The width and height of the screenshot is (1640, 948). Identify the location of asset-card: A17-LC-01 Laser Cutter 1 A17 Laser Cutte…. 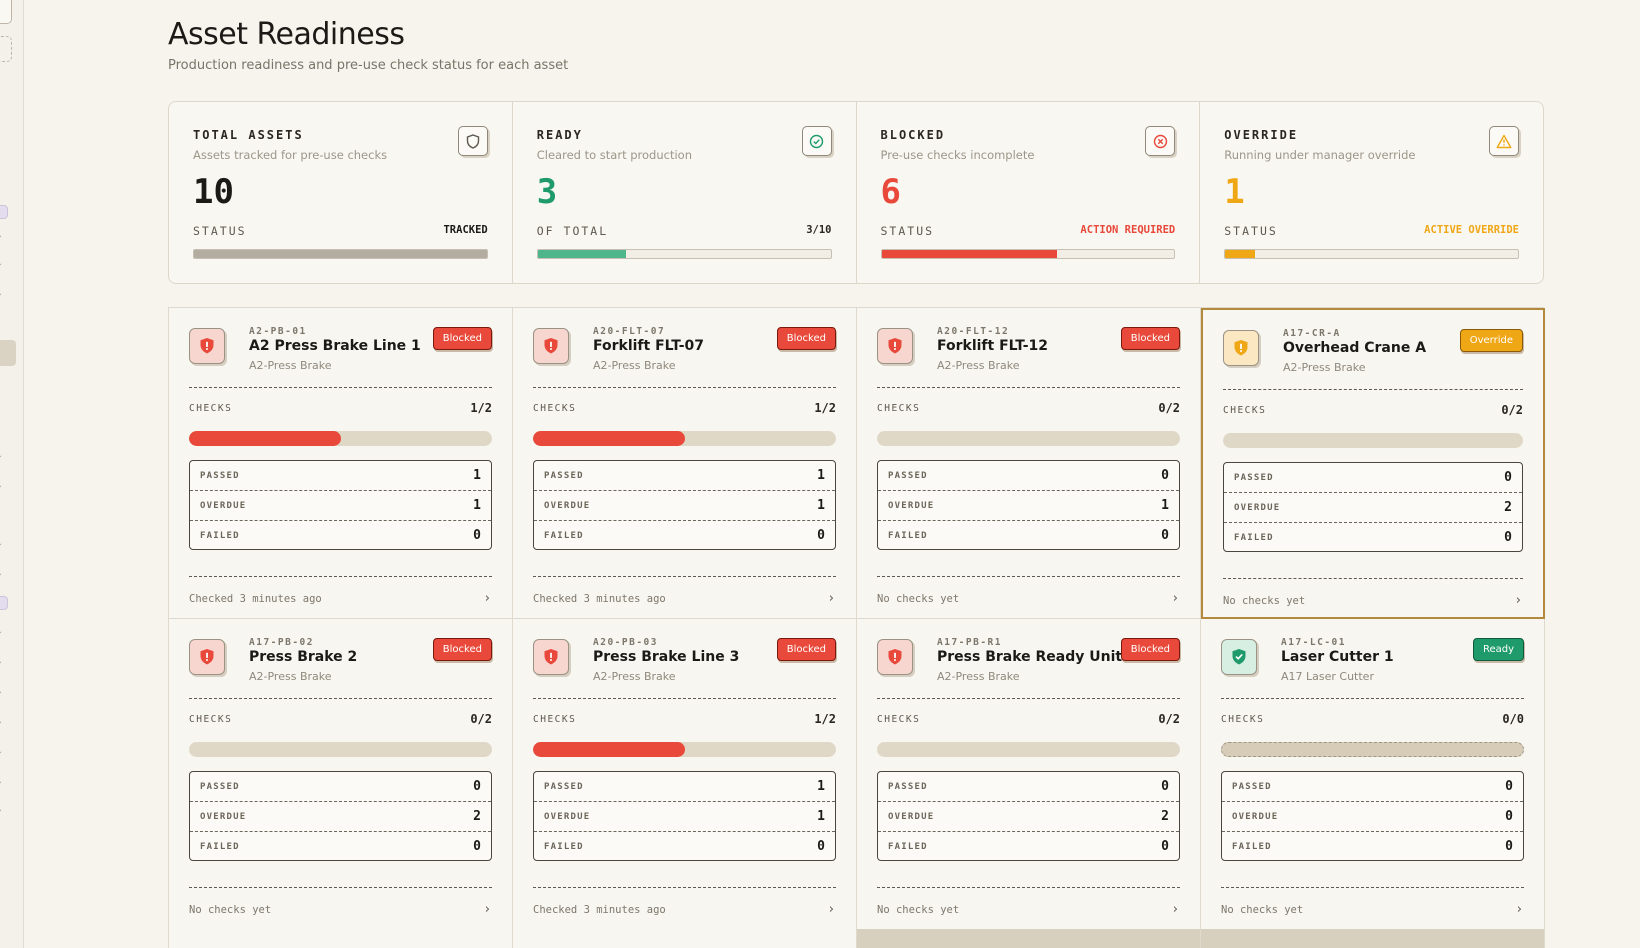
(1373, 774).